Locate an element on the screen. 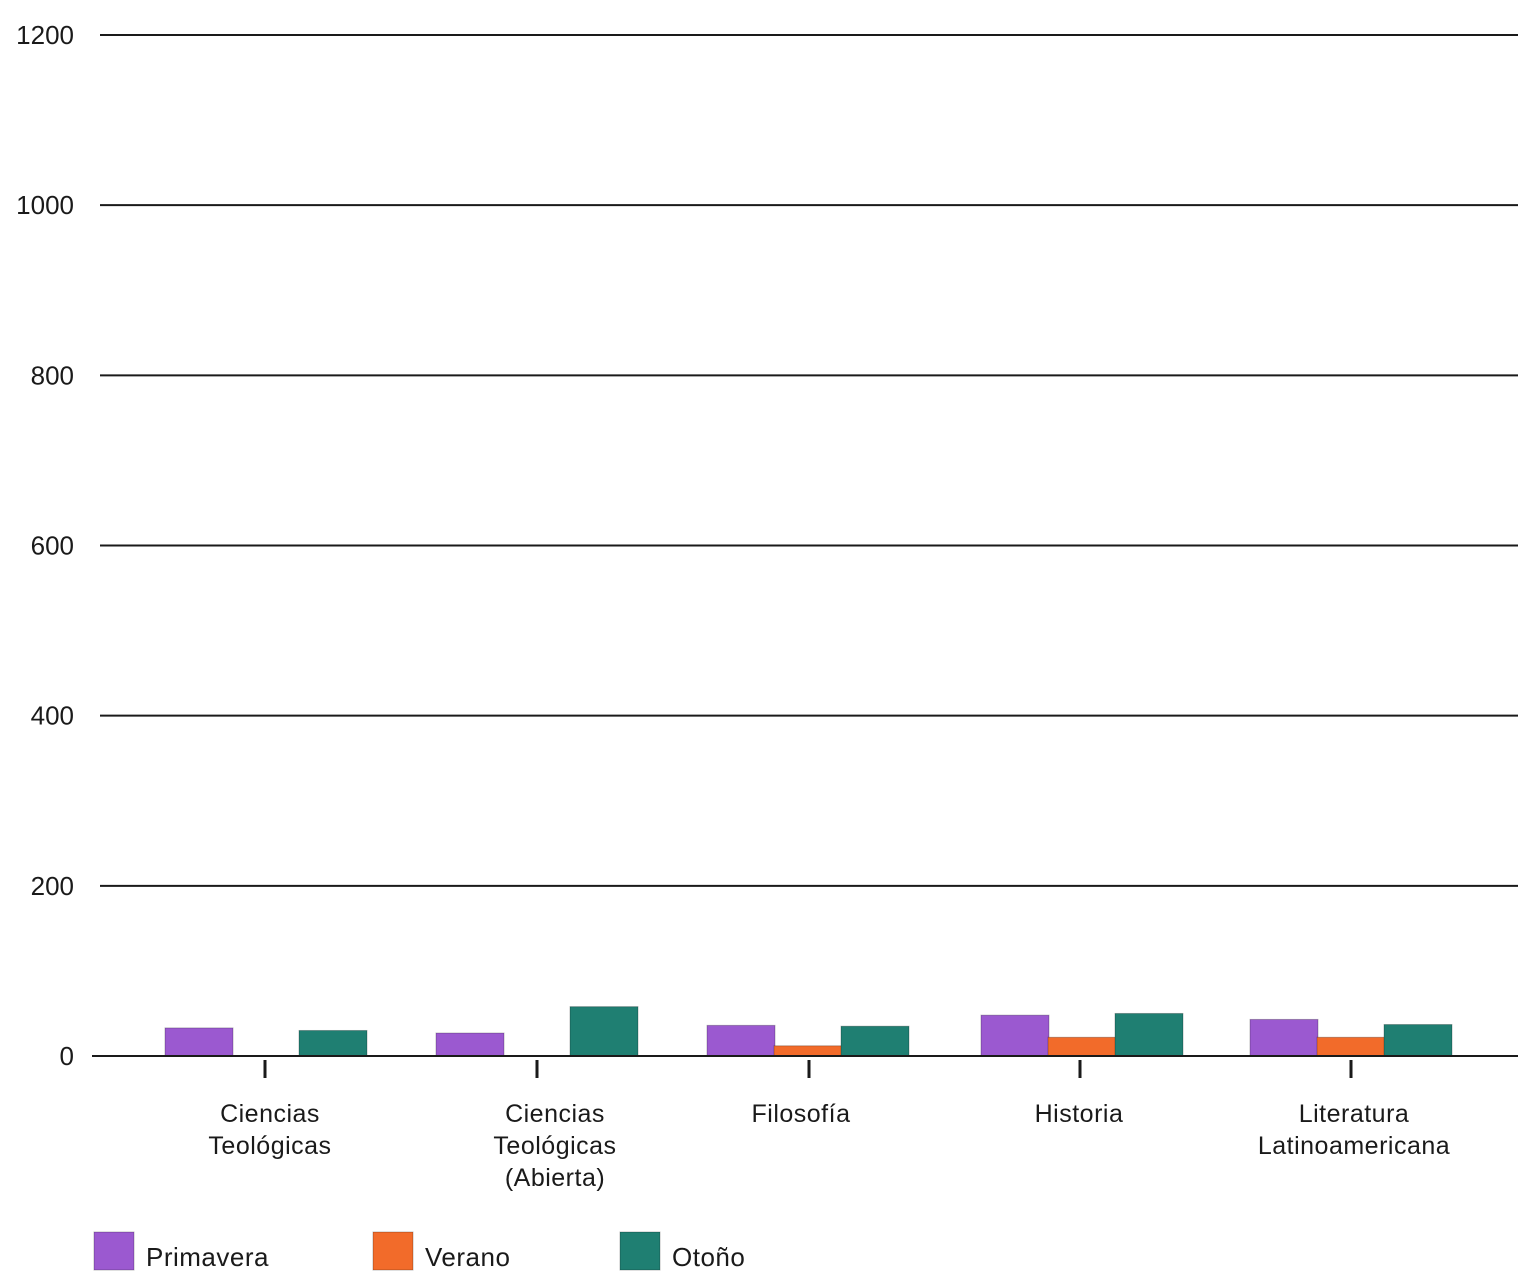 Image resolution: width=1518 pixels, height=1275 pixels. legend-label: Primavera is located at coordinates (207, 1257).